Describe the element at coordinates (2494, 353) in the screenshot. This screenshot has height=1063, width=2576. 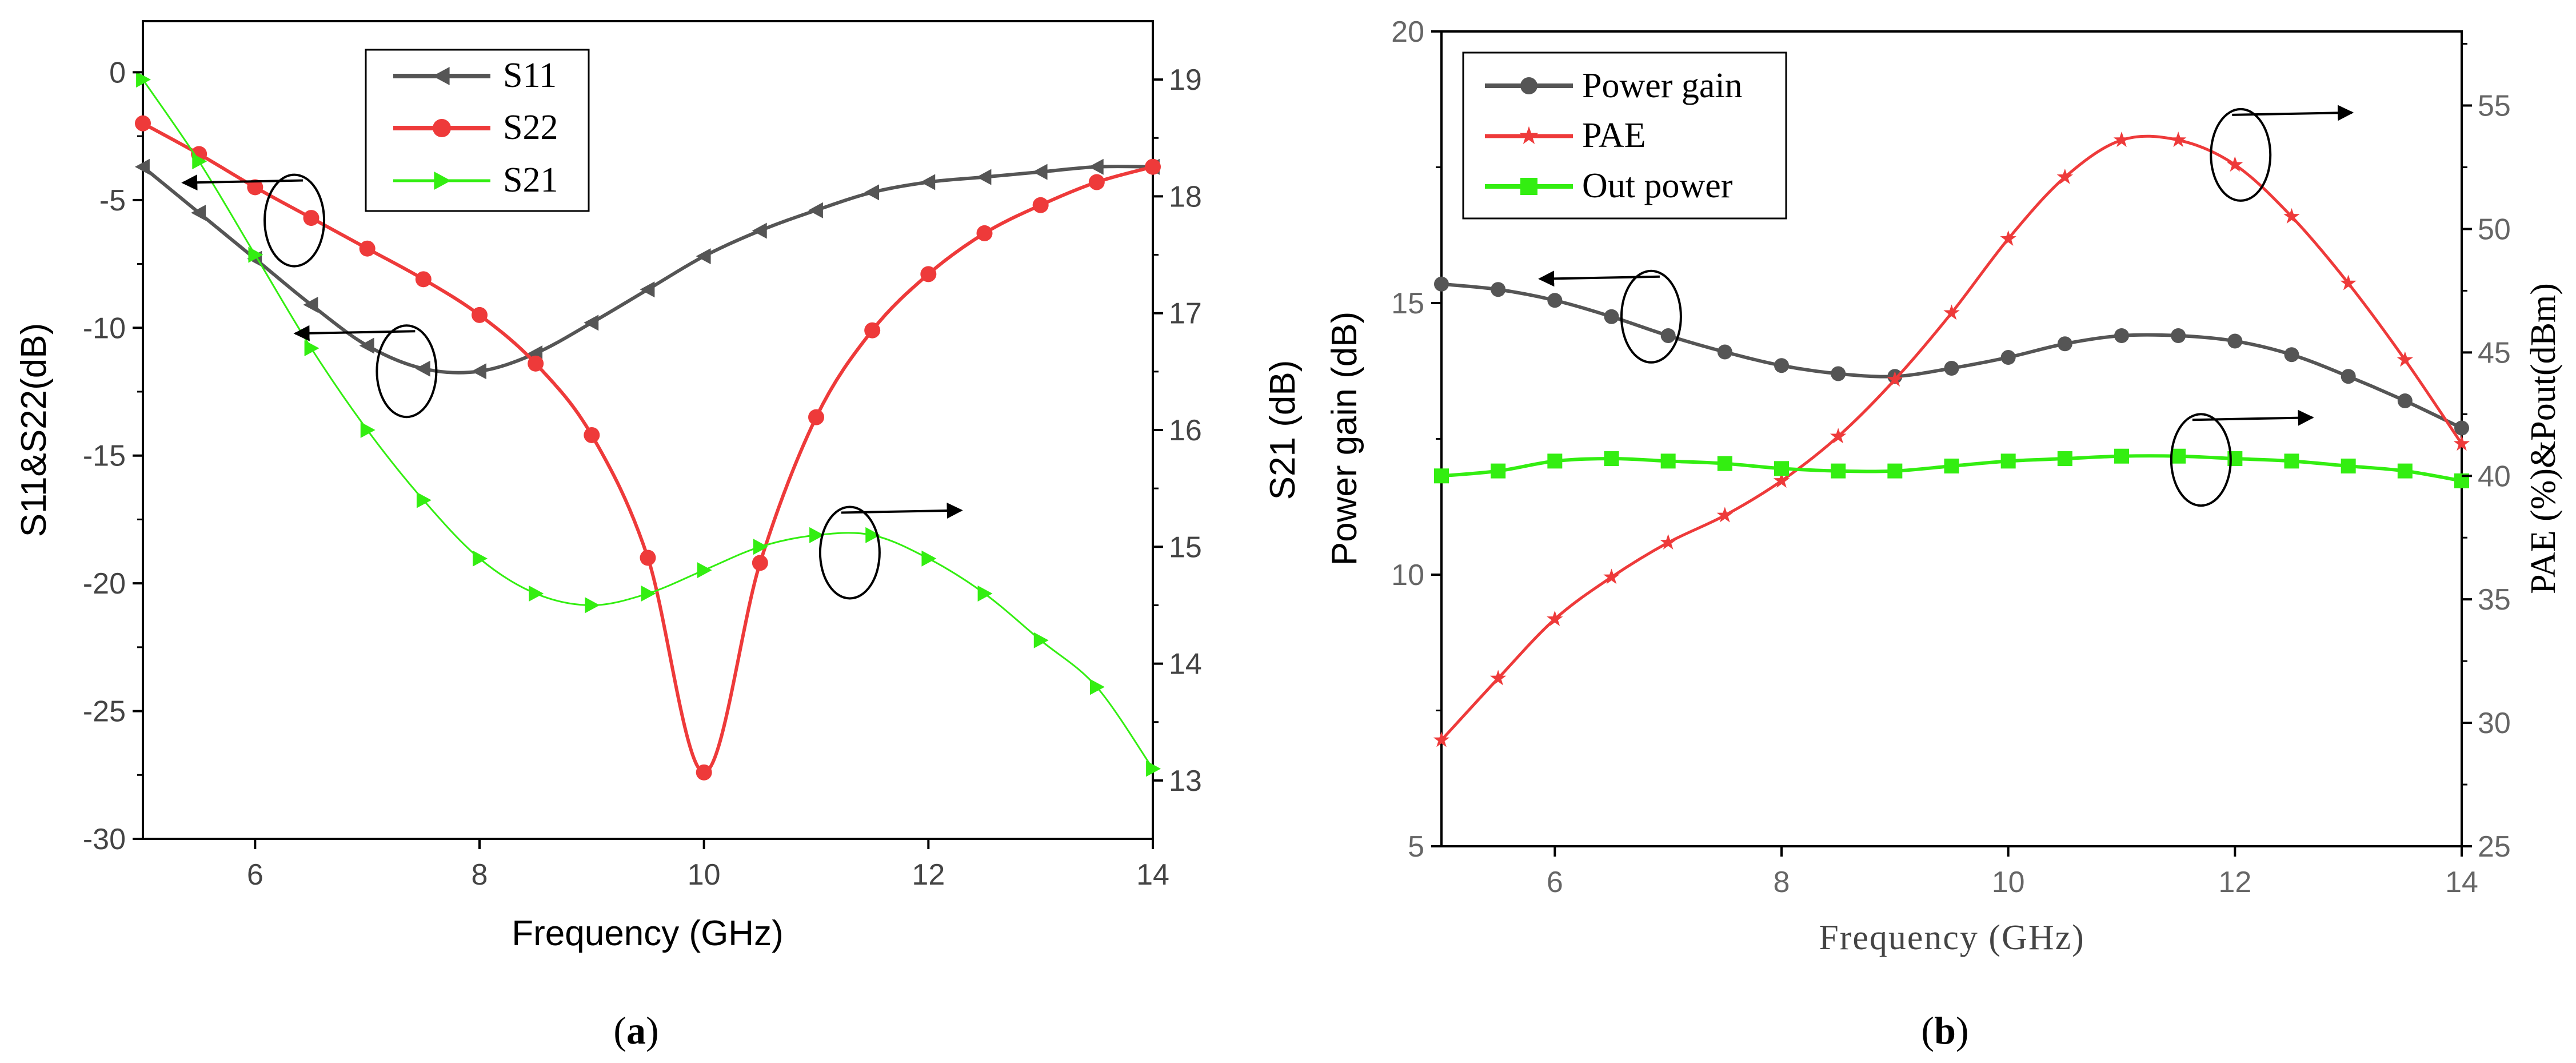
I see `y2-tick-label: 45` at that location.